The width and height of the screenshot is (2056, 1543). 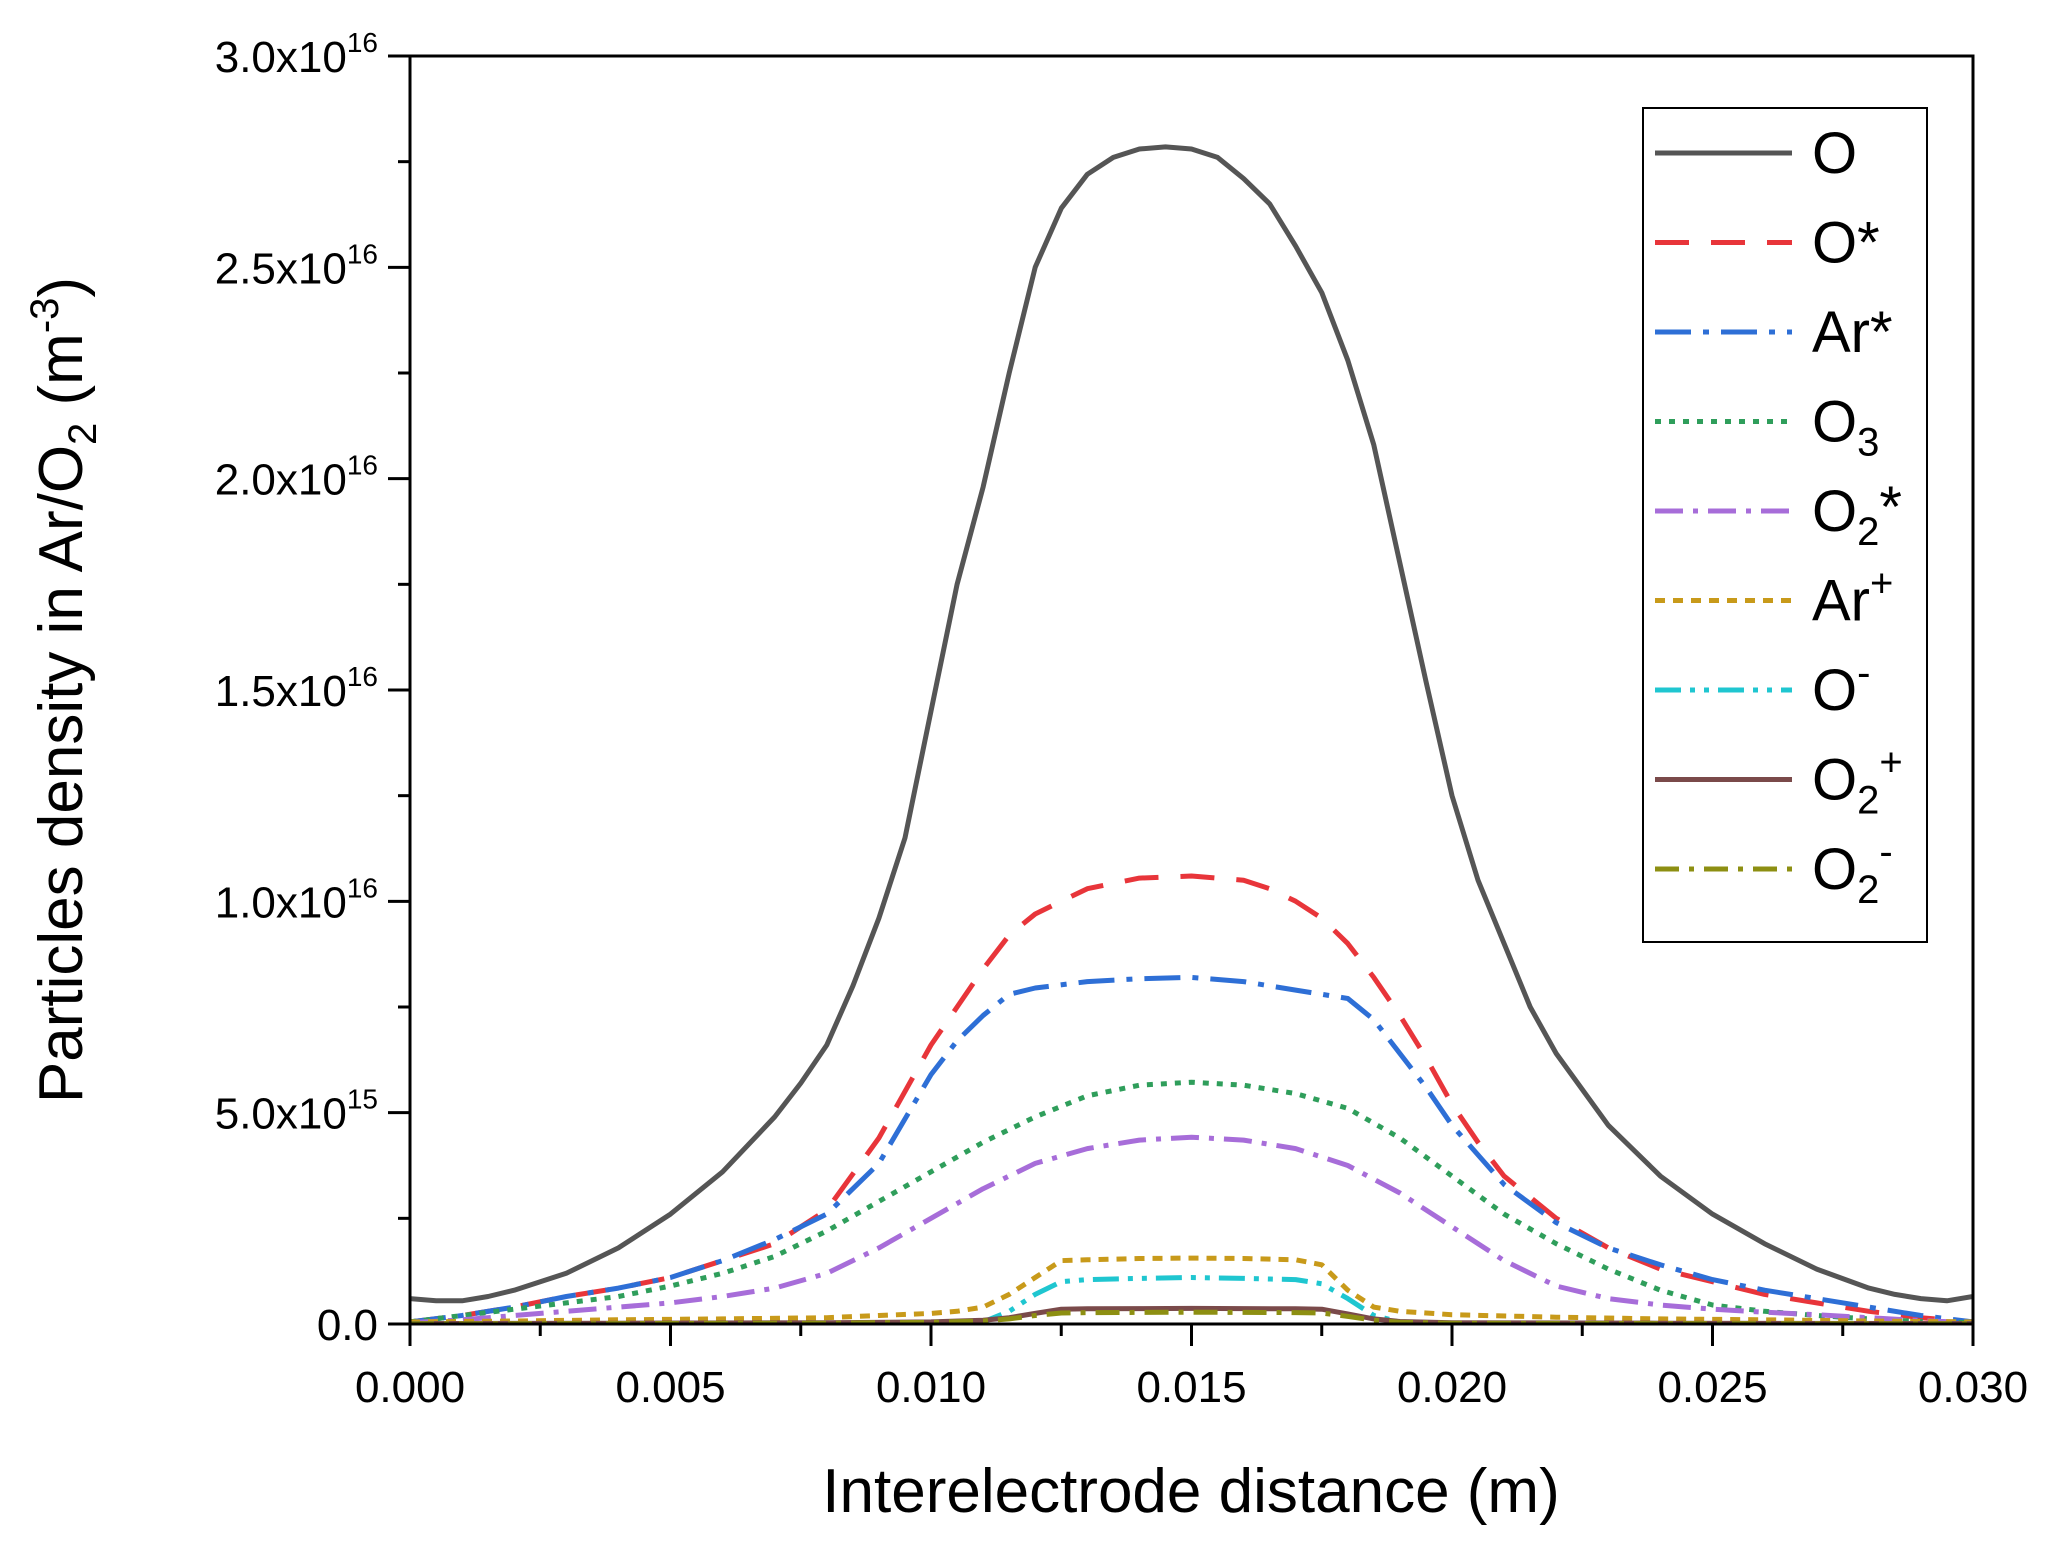 I want to click on x-tick-label: 0.030, so click(x=1973, y=1387).